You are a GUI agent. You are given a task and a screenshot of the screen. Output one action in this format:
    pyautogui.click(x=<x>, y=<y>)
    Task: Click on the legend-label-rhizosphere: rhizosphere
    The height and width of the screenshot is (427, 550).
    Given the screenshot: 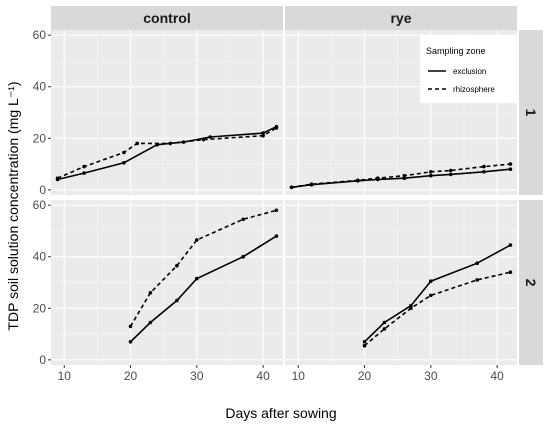 What is the action you would take?
    pyautogui.click(x=474, y=89)
    